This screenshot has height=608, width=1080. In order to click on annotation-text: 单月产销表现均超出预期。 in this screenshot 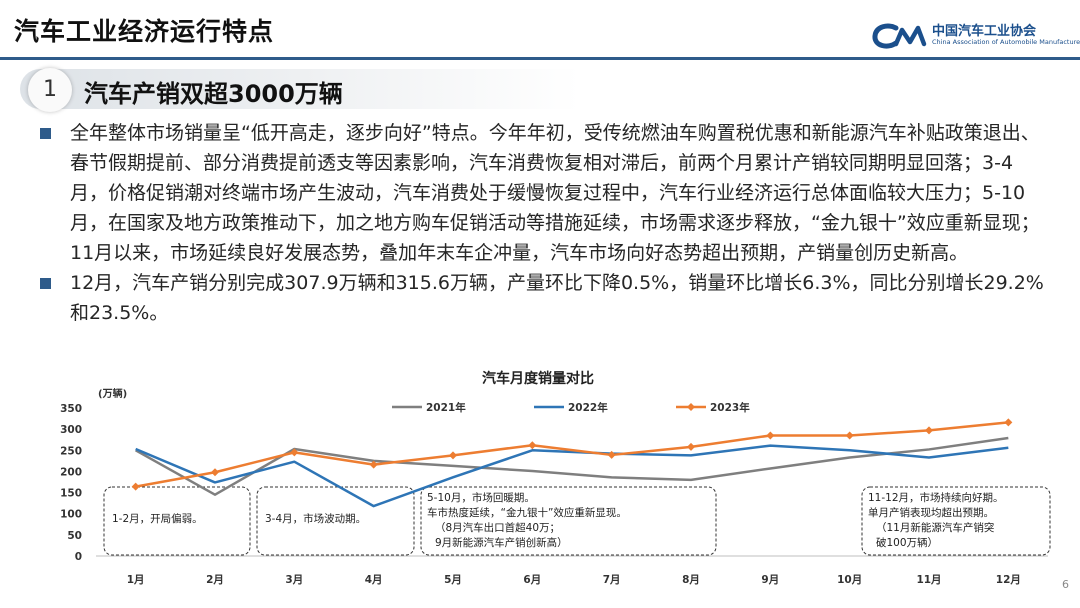, I will do `click(931, 512)`.